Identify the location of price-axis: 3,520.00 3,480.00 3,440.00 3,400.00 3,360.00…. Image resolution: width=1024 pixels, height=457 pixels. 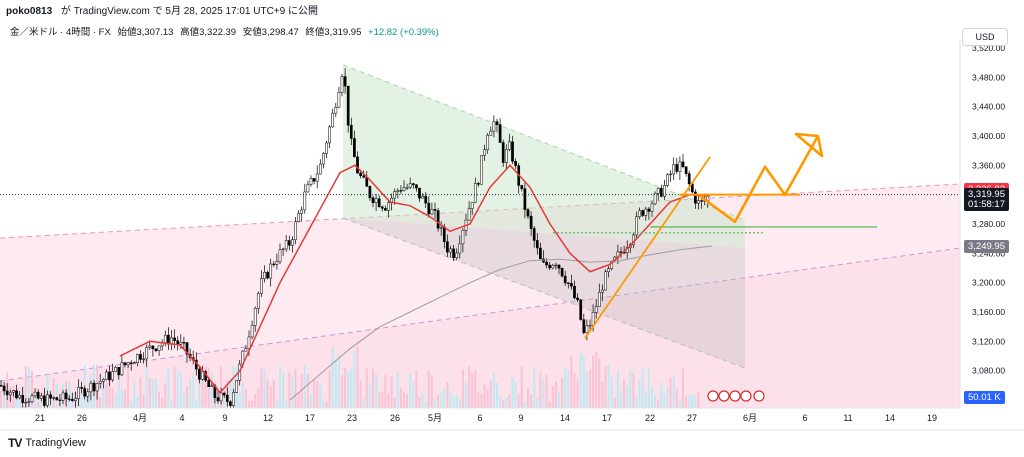
(988, 224).